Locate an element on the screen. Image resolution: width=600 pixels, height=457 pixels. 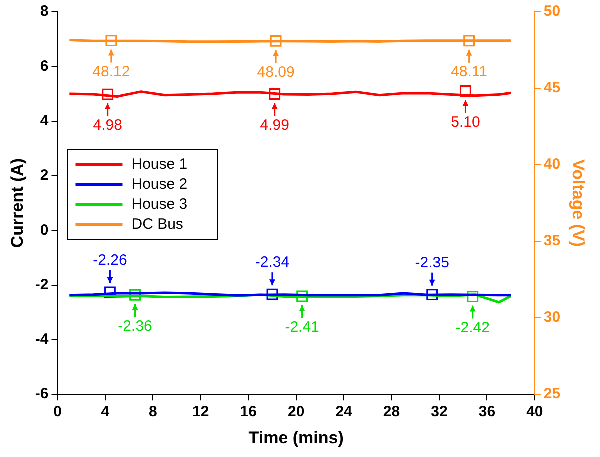
x-tick-label: 24 is located at coordinates (345, 412).